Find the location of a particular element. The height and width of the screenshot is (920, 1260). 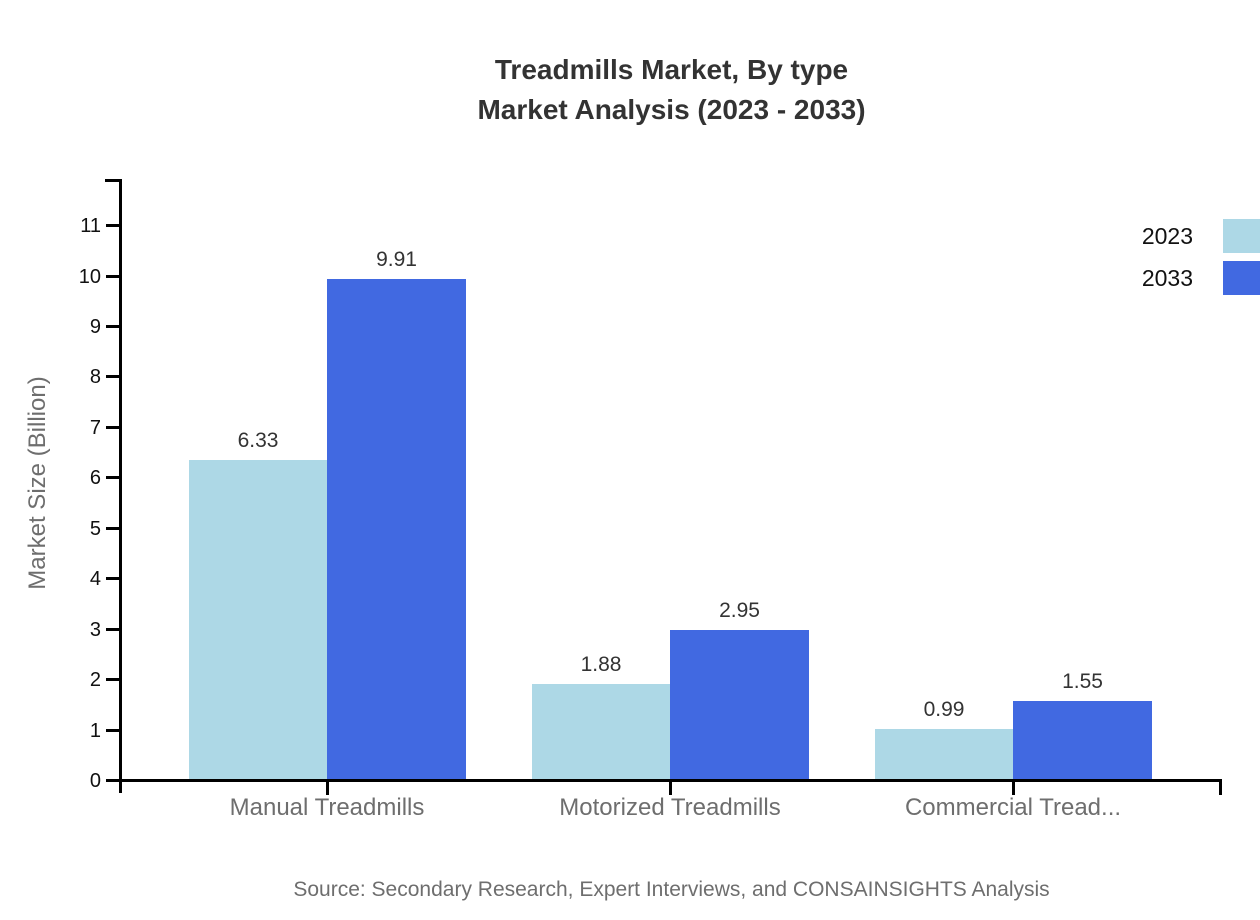

y-tick-label: 7 is located at coordinates (95, 427).